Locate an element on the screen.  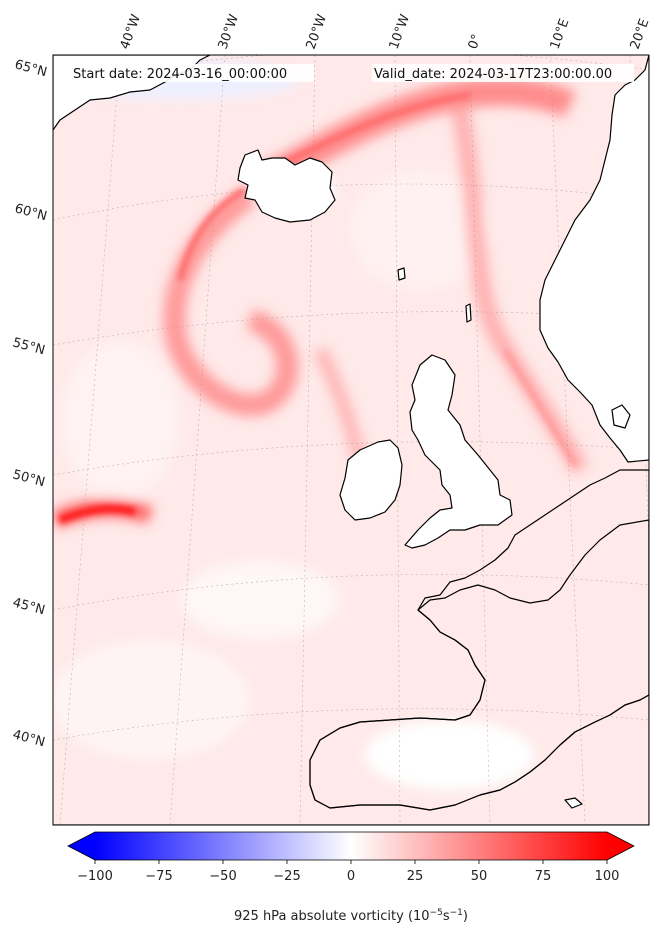
colorbar-tick-label: −100 is located at coordinates (95, 876).